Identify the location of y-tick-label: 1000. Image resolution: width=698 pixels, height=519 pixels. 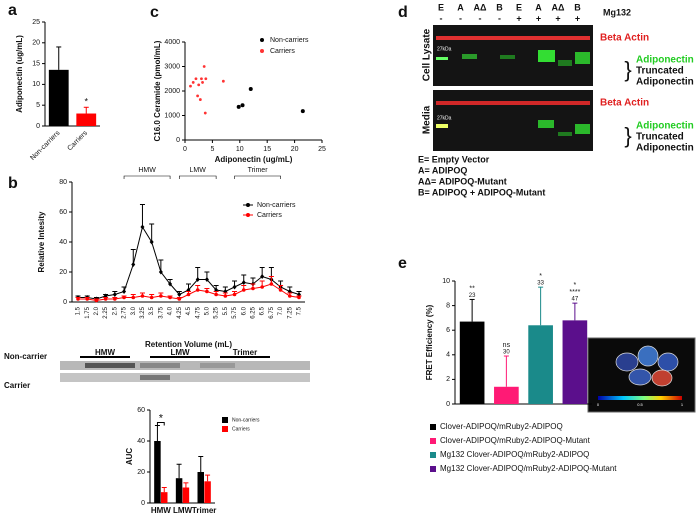
(172, 115).